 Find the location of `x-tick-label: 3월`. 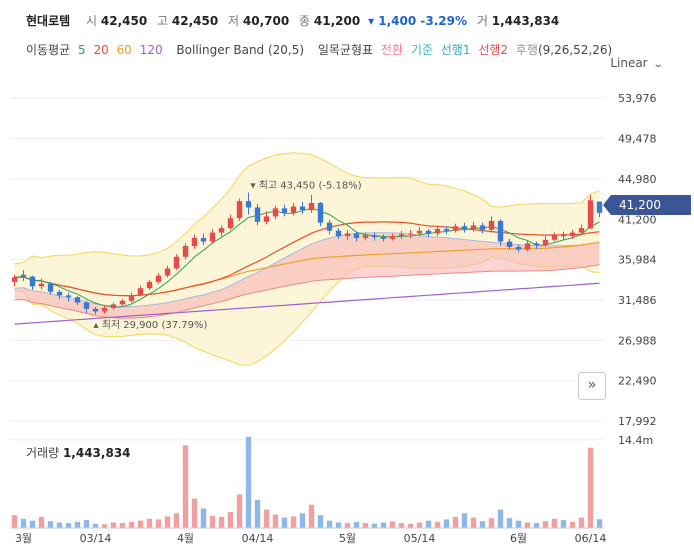

x-tick-label: 3월 is located at coordinates (23, 538).